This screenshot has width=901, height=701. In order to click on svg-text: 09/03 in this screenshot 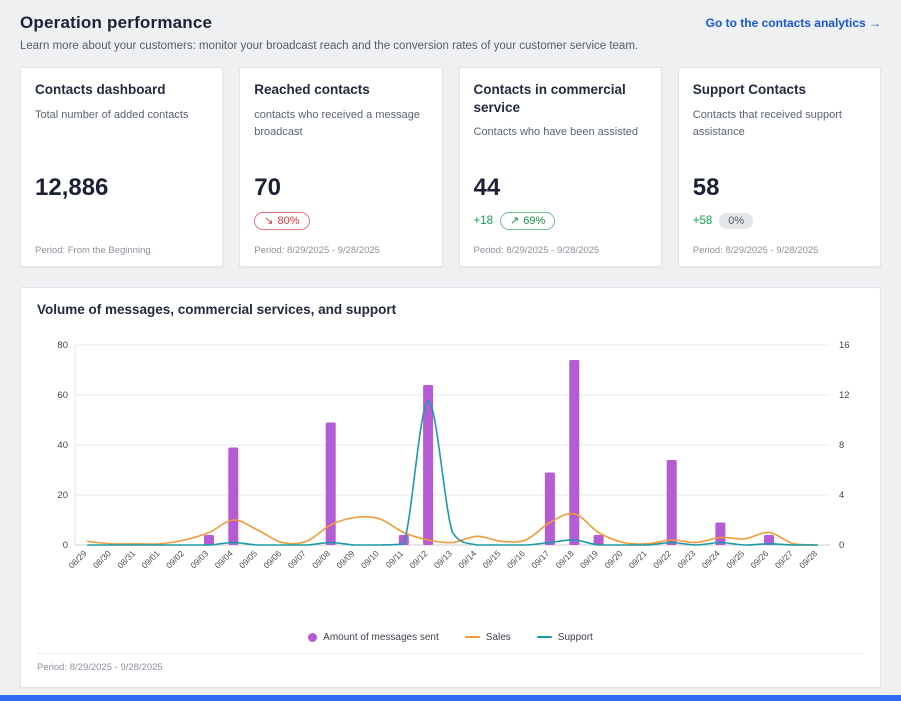, I will do `click(199, 559)`.